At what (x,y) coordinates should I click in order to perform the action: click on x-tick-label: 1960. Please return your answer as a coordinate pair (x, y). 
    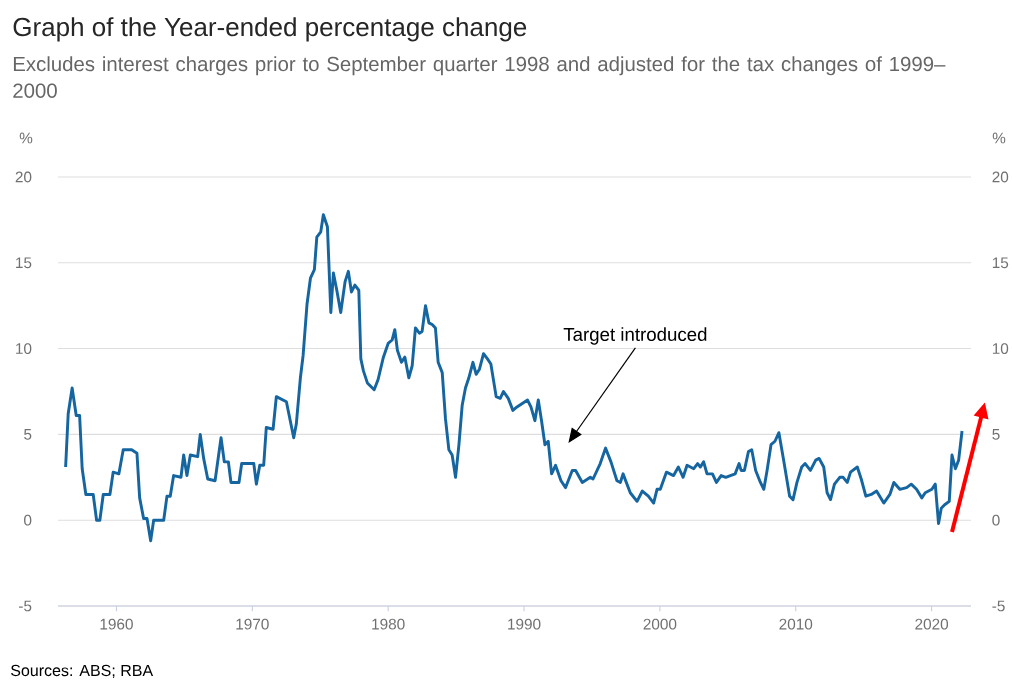
    Looking at the image, I should click on (116, 624).